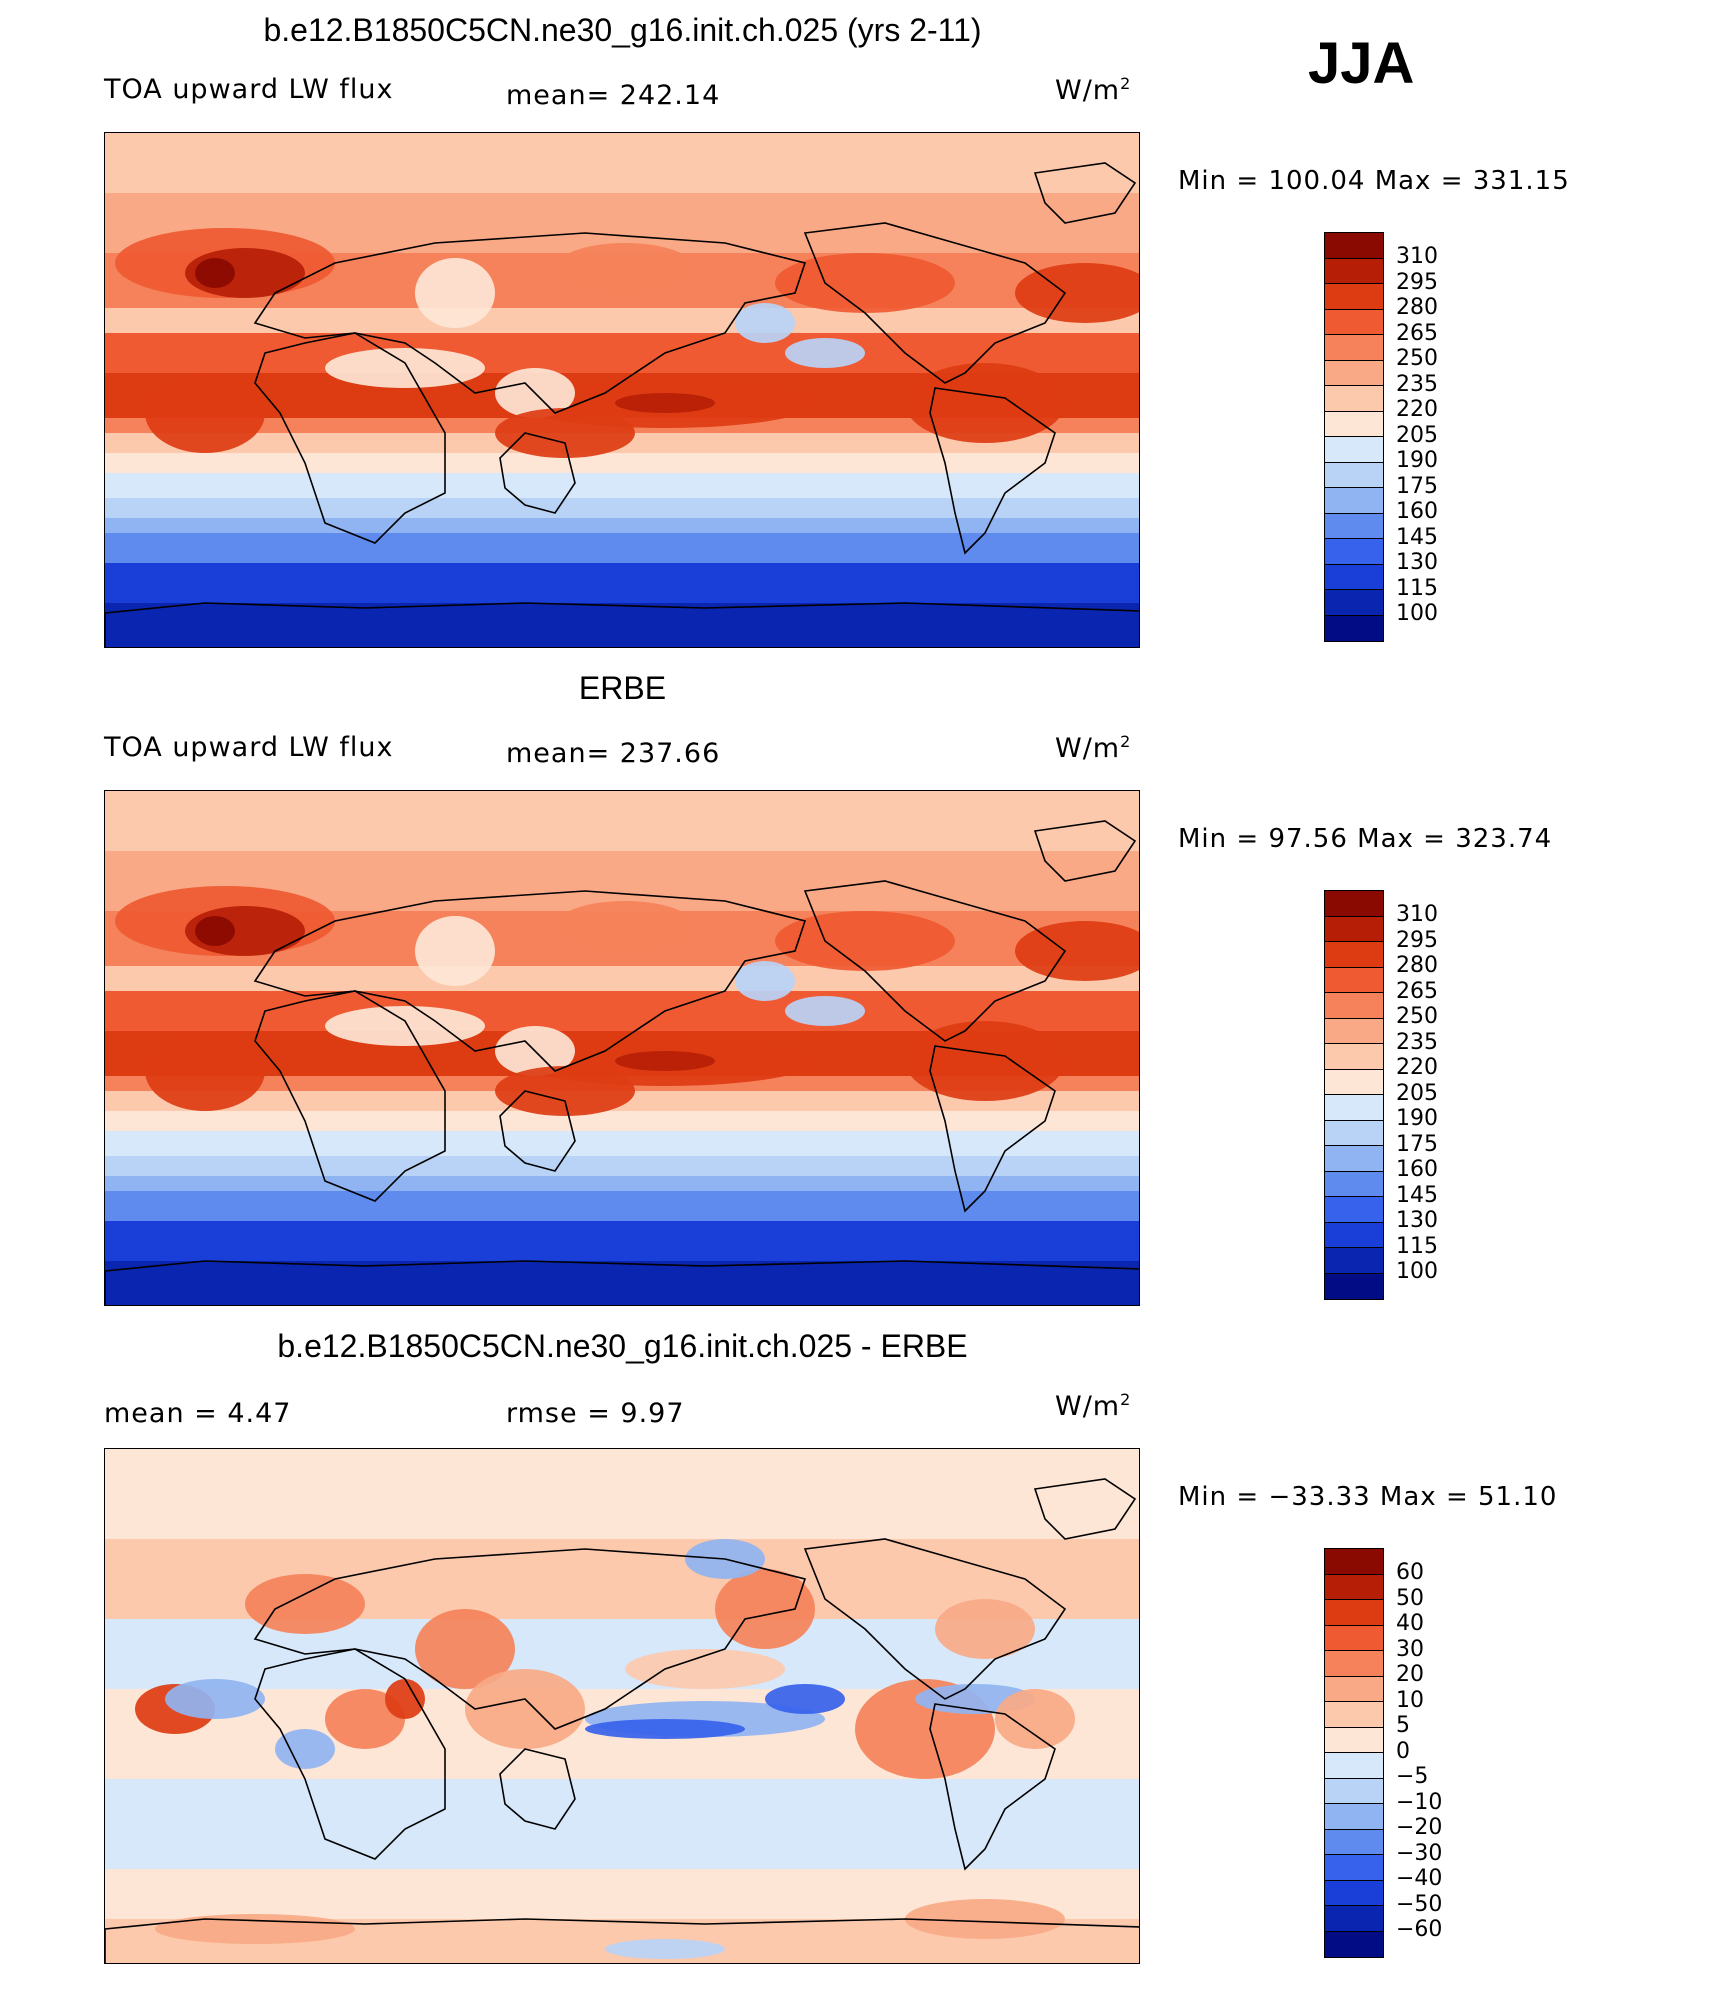  I want to click on panel3-colorbar-label: 20, so click(1410, 1674).